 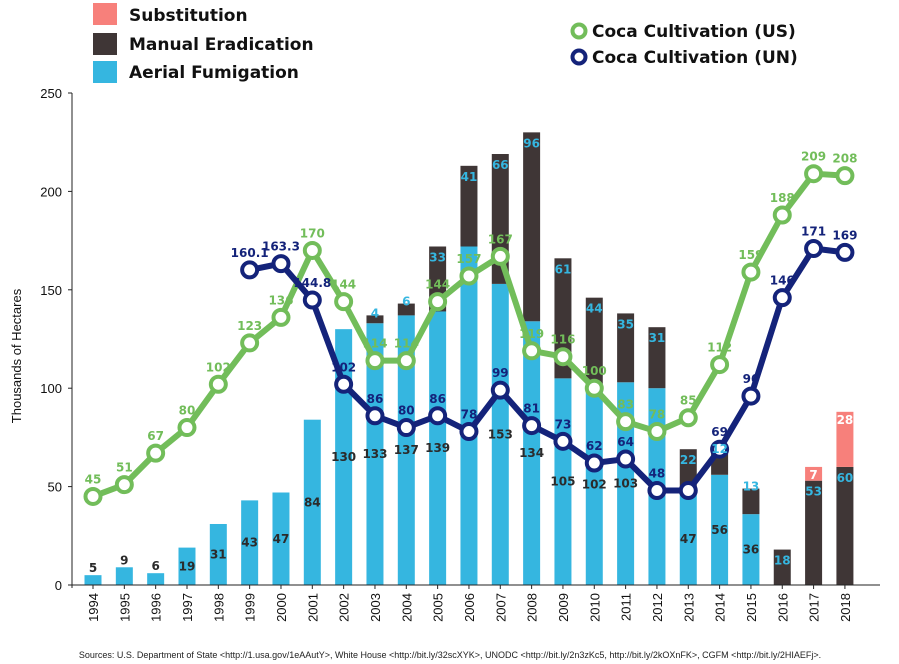 What do you see at coordinates (93, 479) in the screenshot?
I see `line-label-us: 45` at bounding box center [93, 479].